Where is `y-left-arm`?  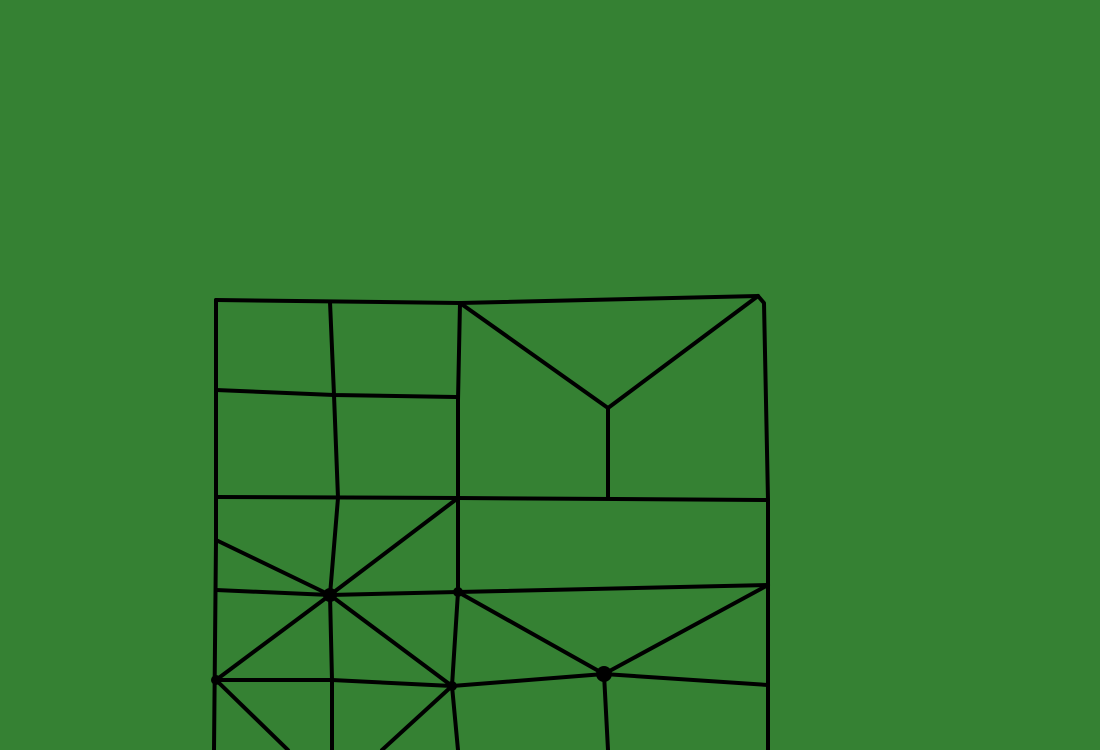 y-left-arm is located at coordinates (534, 355).